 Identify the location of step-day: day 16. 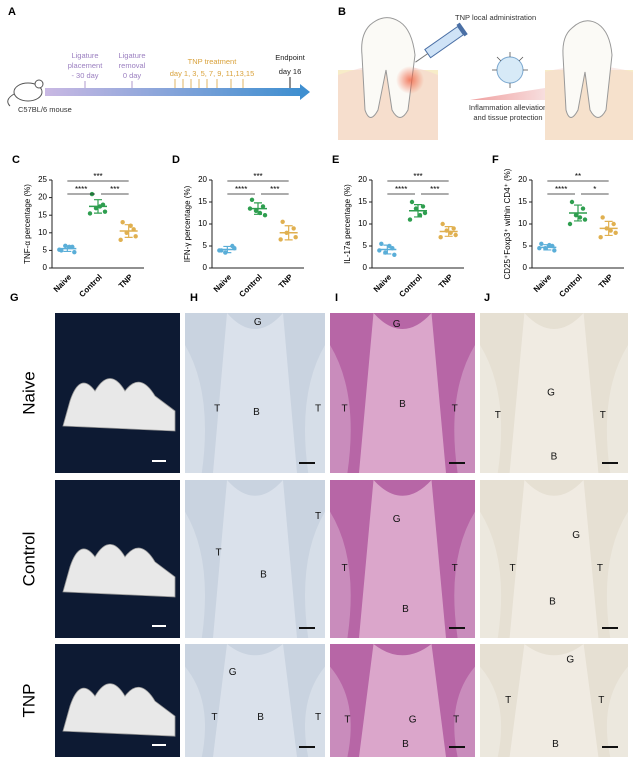
(290, 71).